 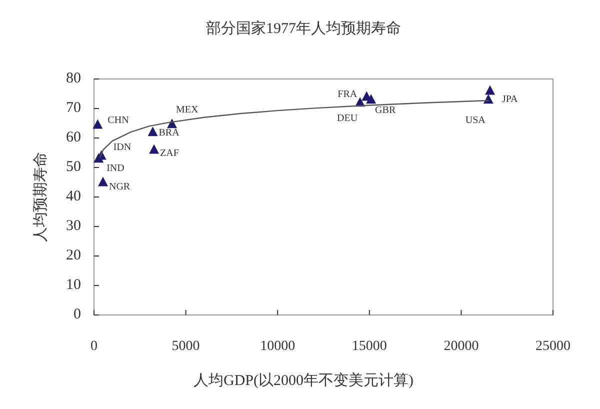 What do you see at coordinates (188, 110) in the screenshot?
I see `annotation: MEX` at bounding box center [188, 110].